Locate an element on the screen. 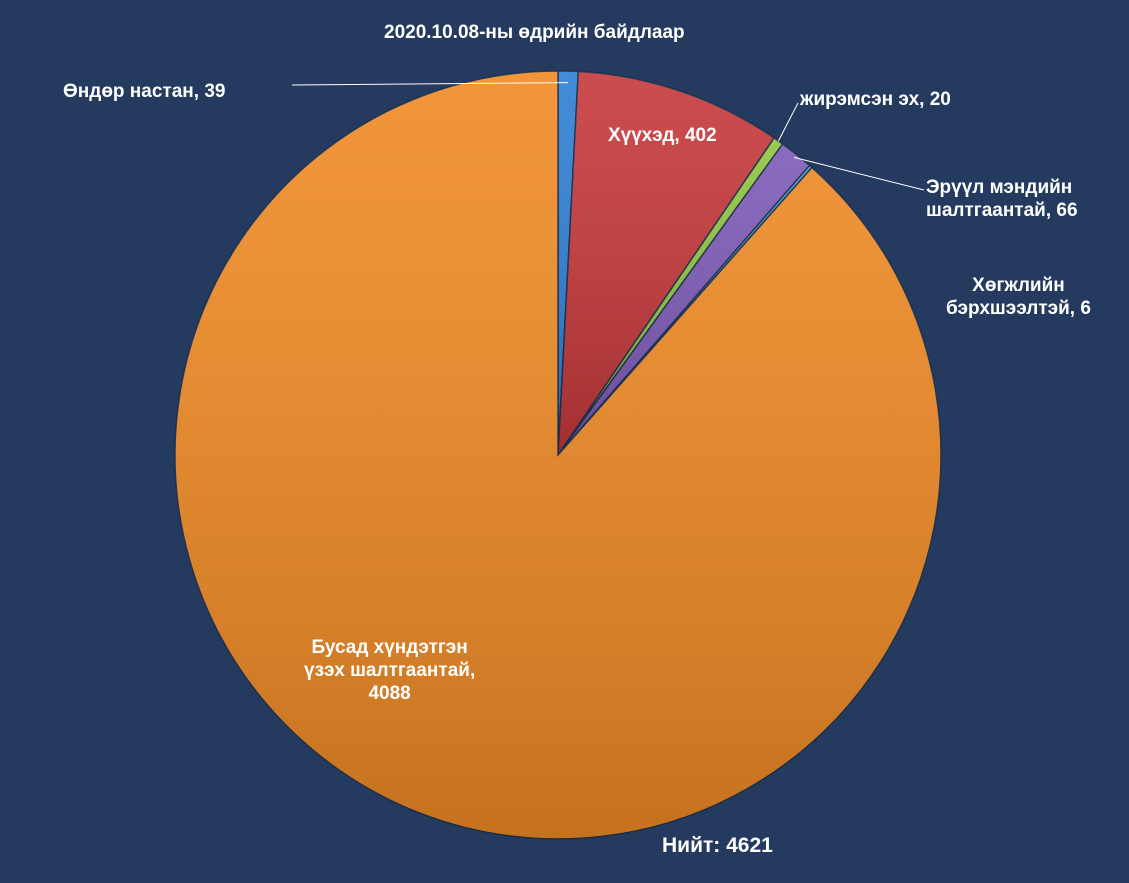 This screenshot has width=1129, height=883. slice-label-pregnant: жирэмсэн эх, 20 is located at coordinates (875, 99).